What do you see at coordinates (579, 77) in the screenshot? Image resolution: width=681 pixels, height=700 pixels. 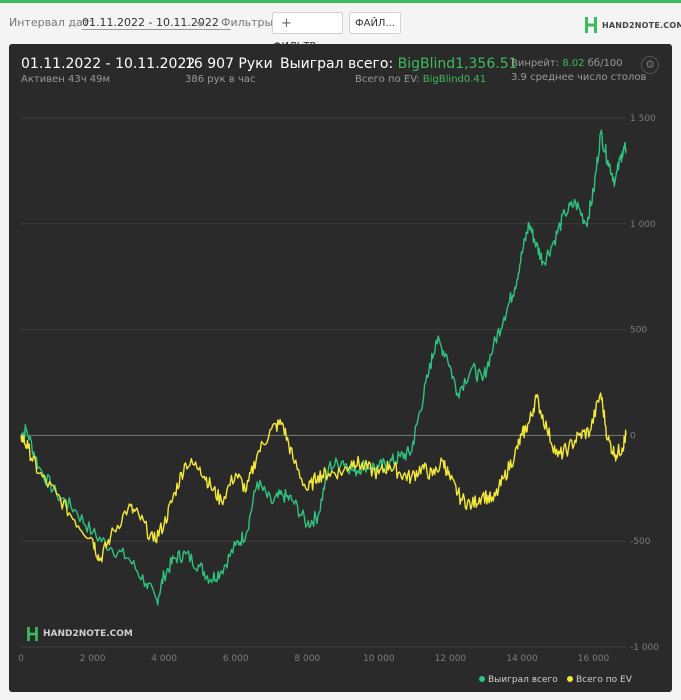 I see `avg-tables: 3.9 среднее число столов` at bounding box center [579, 77].